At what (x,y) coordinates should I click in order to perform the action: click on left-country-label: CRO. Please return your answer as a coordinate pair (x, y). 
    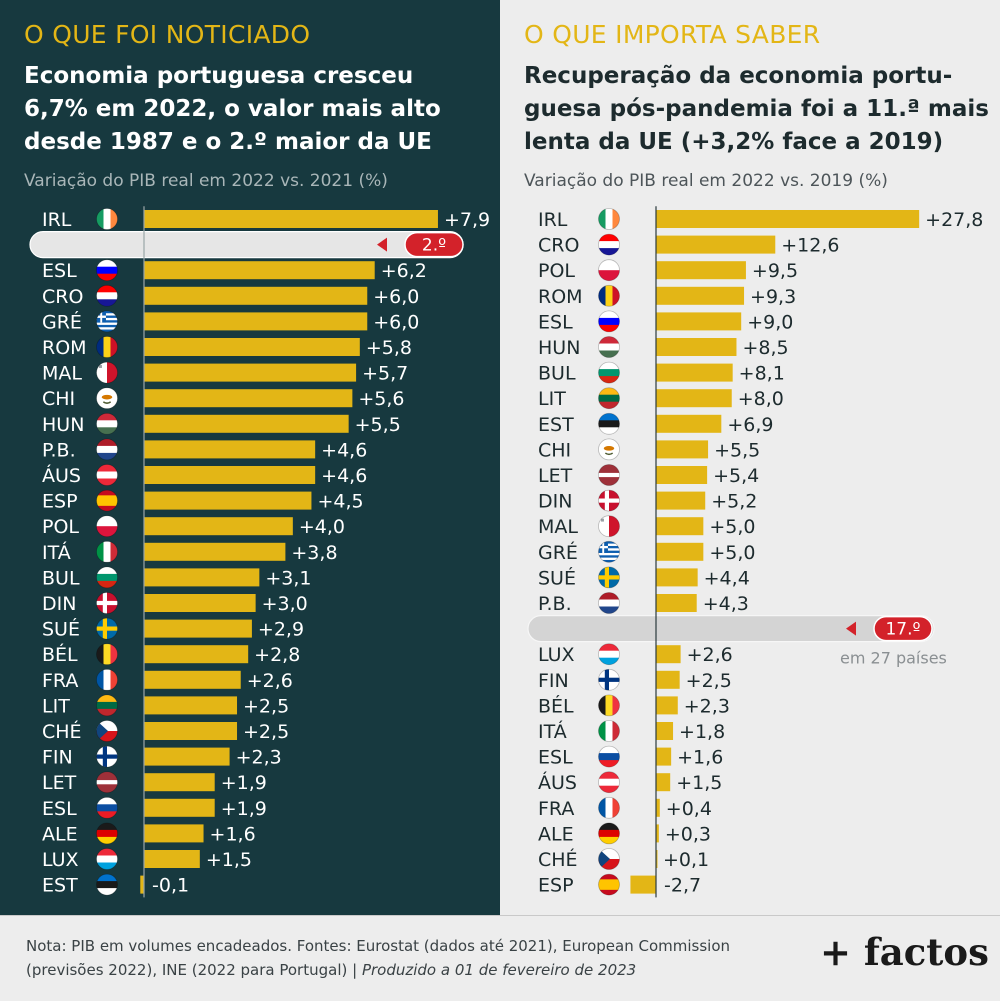
    Looking at the image, I should click on (62, 297).